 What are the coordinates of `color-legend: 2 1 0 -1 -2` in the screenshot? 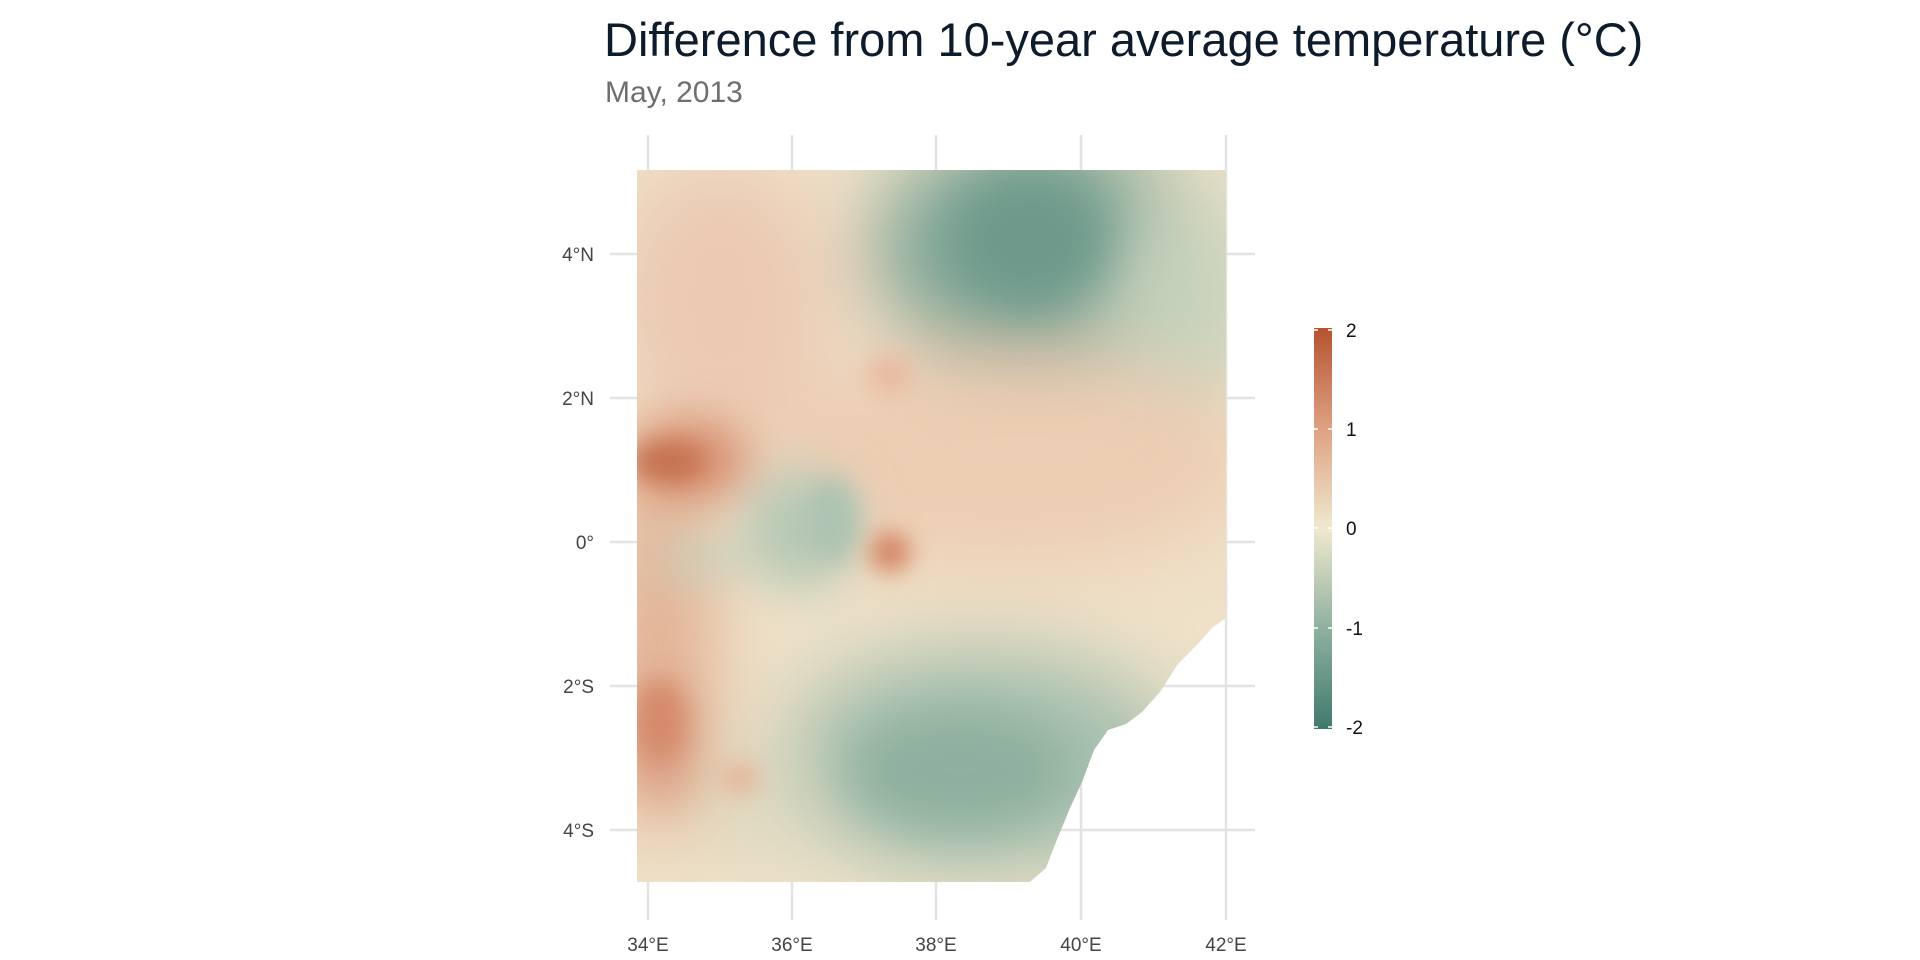 It's located at (1338, 530).